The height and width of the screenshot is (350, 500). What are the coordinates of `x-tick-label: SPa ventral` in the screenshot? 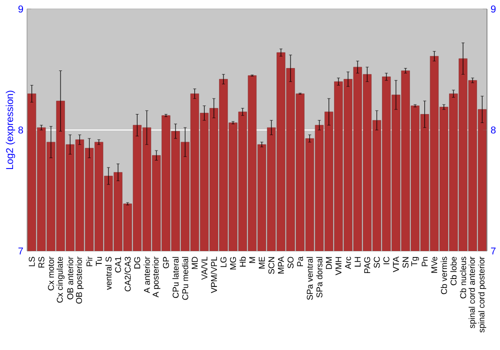 It's located at (309, 278).